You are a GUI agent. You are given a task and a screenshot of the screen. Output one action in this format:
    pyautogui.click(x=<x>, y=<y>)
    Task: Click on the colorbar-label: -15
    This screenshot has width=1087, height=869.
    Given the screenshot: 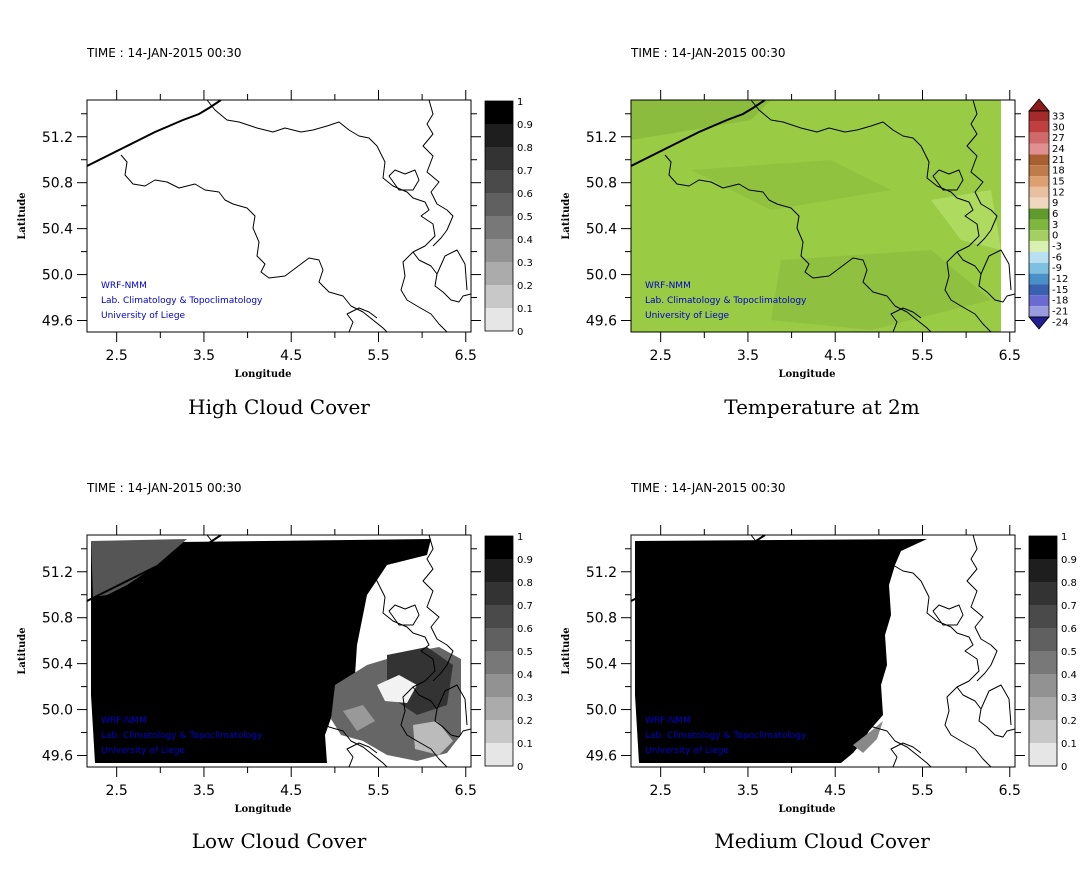 What is the action you would take?
    pyautogui.click(x=1060, y=290)
    